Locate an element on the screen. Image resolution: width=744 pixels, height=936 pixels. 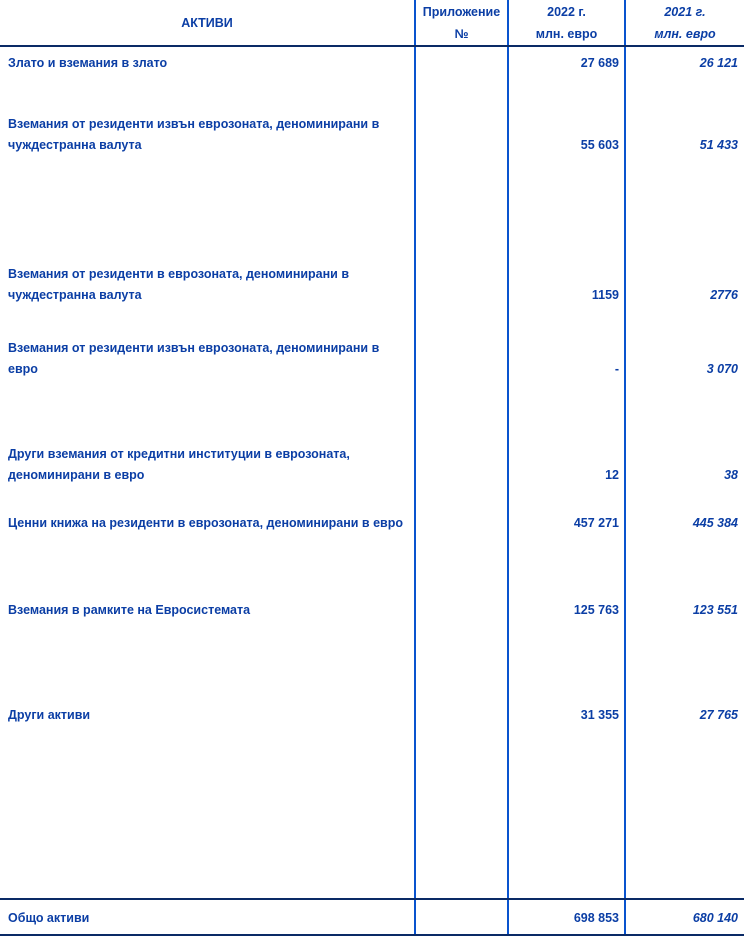
value-2022-cell: 31 355 is located at coordinates (565, 798).